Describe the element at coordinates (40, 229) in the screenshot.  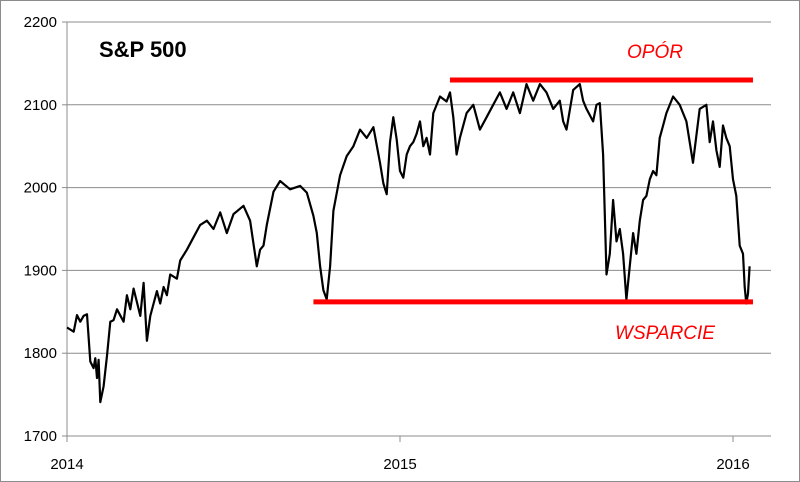
I see `y-tick-labels: 1700 1800 1900 2000 2100 2200` at that location.